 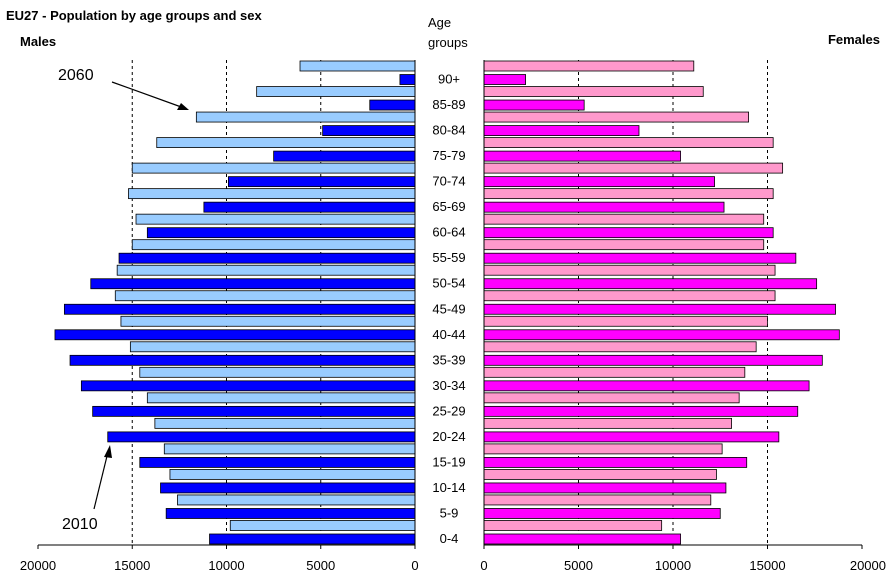 What do you see at coordinates (439, 22) in the screenshot?
I see `age-groups-header-line1: Age` at bounding box center [439, 22].